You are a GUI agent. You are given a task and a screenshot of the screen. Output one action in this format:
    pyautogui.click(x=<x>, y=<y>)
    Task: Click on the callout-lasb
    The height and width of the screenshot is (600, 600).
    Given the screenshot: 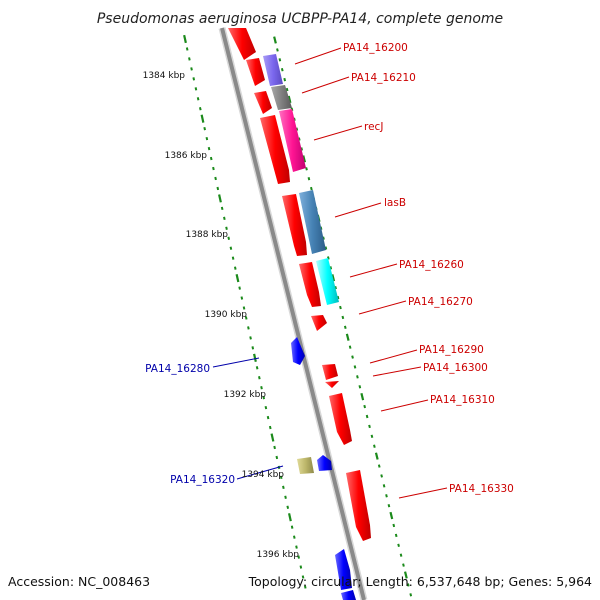 What is the action you would take?
    pyautogui.click(x=358, y=210)
    